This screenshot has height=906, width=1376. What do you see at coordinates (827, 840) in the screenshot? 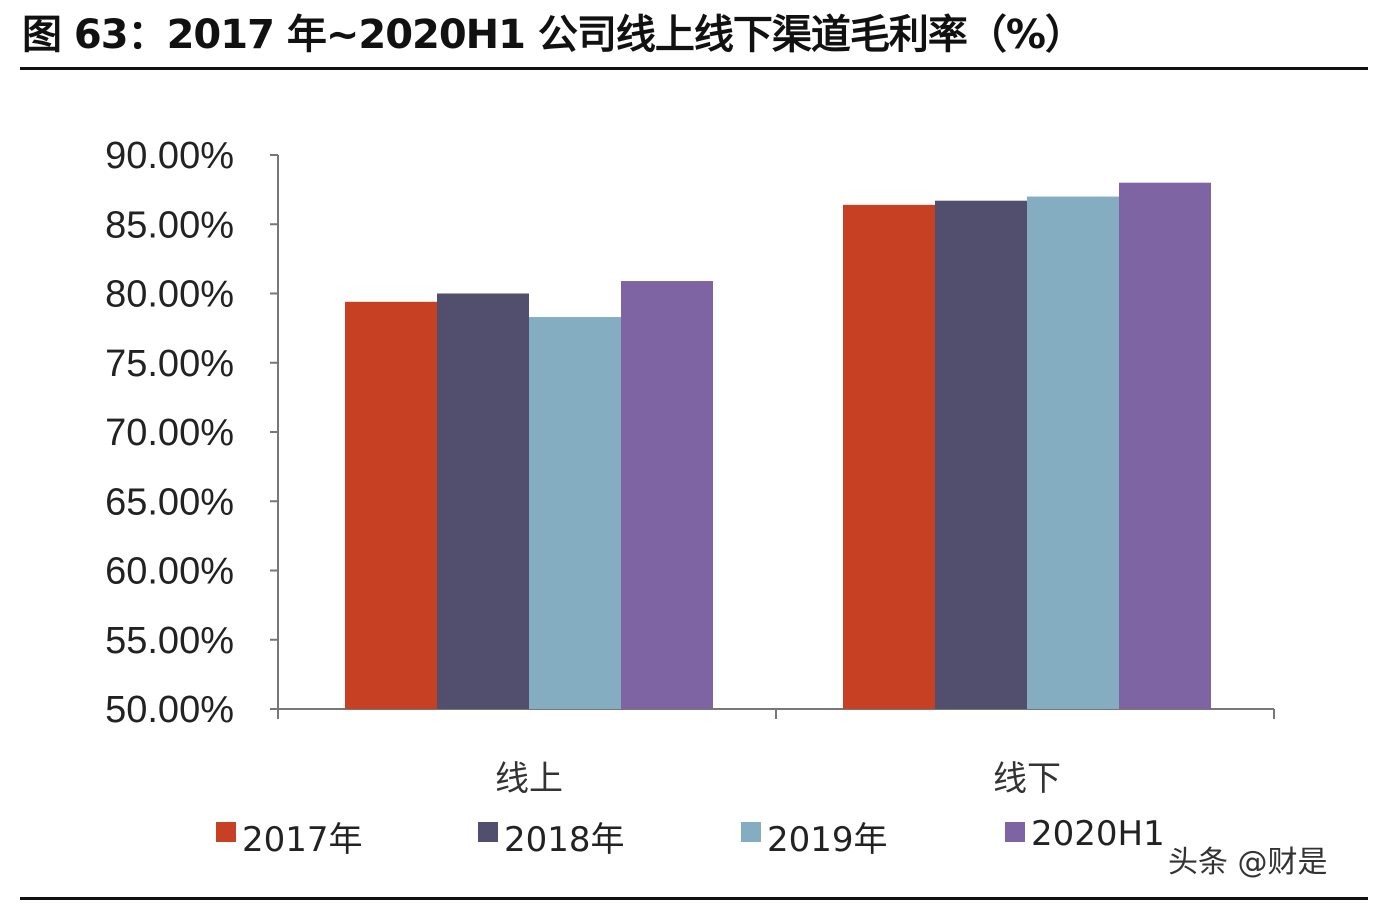
I see `legend-label: 2019年` at bounding box center [827, 840].